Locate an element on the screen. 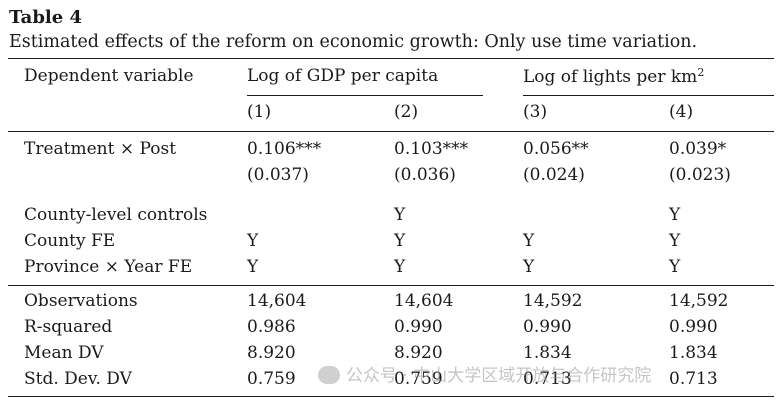  controls-row-label: County-level controls is located at coordinates (116, 215).